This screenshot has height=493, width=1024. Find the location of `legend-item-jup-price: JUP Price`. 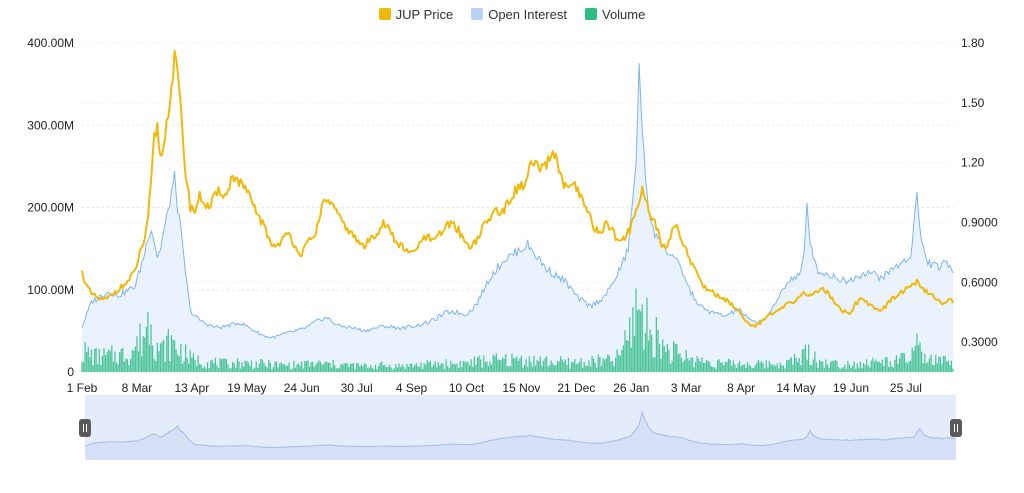

legend-item-jup-price: JUP Price is located at coordinates (415, 14).